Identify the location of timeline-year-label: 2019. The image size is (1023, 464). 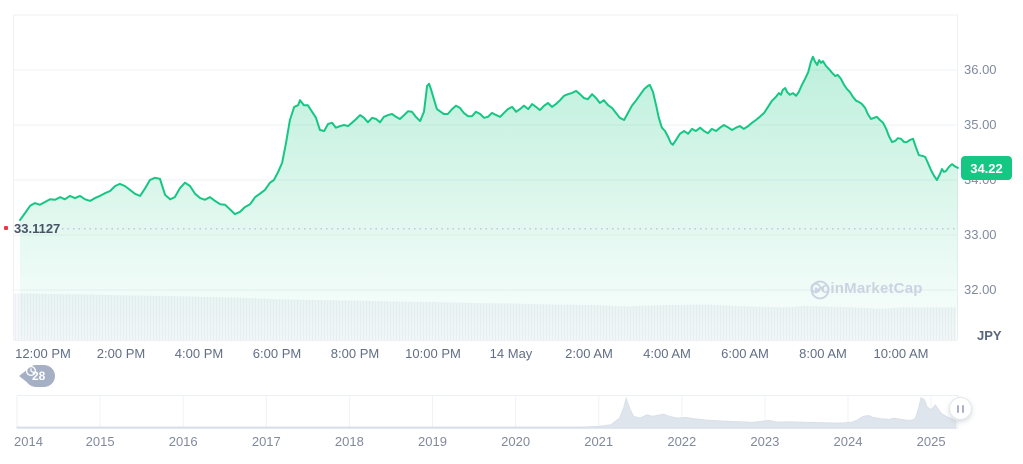
(432, 441).